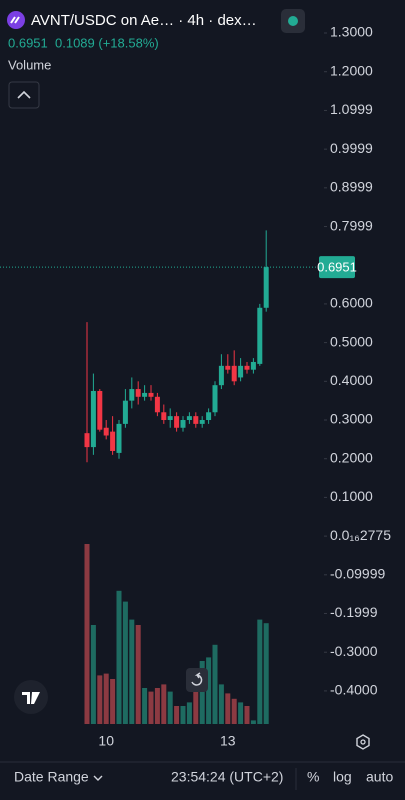 This screenshot has height=800, width=405. I want to click on reset-icon, so click(197, 679).